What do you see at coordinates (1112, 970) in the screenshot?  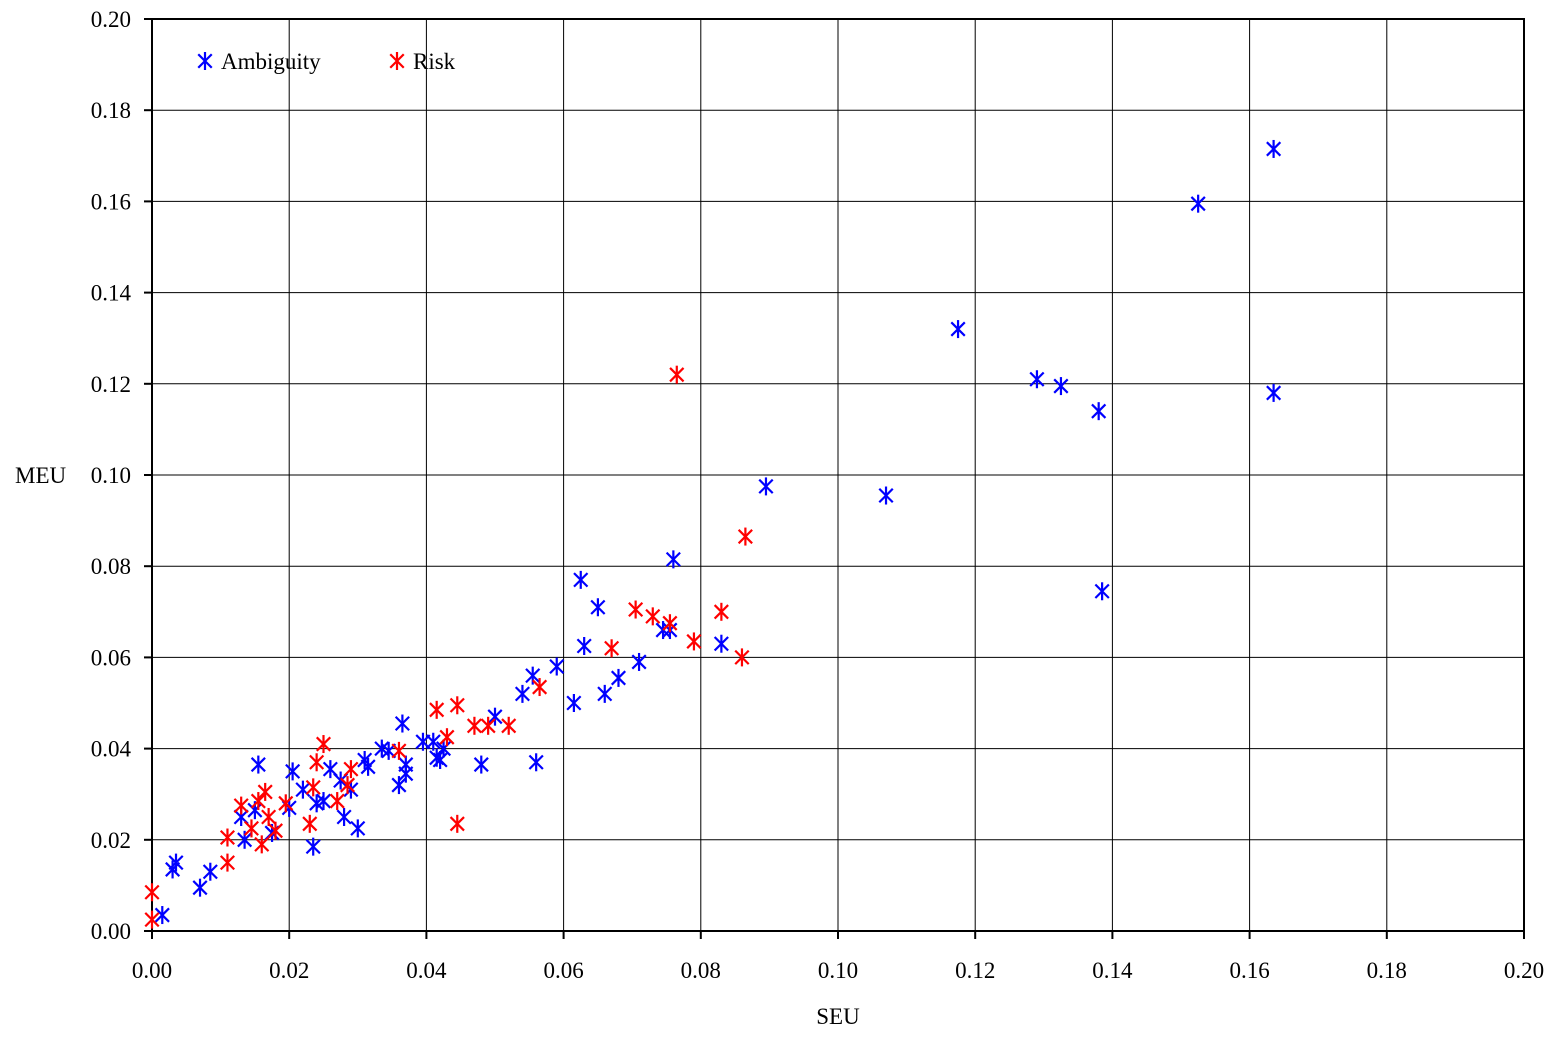 I see `x-tick-label: 0.14` at bounding box center [1112, 970].